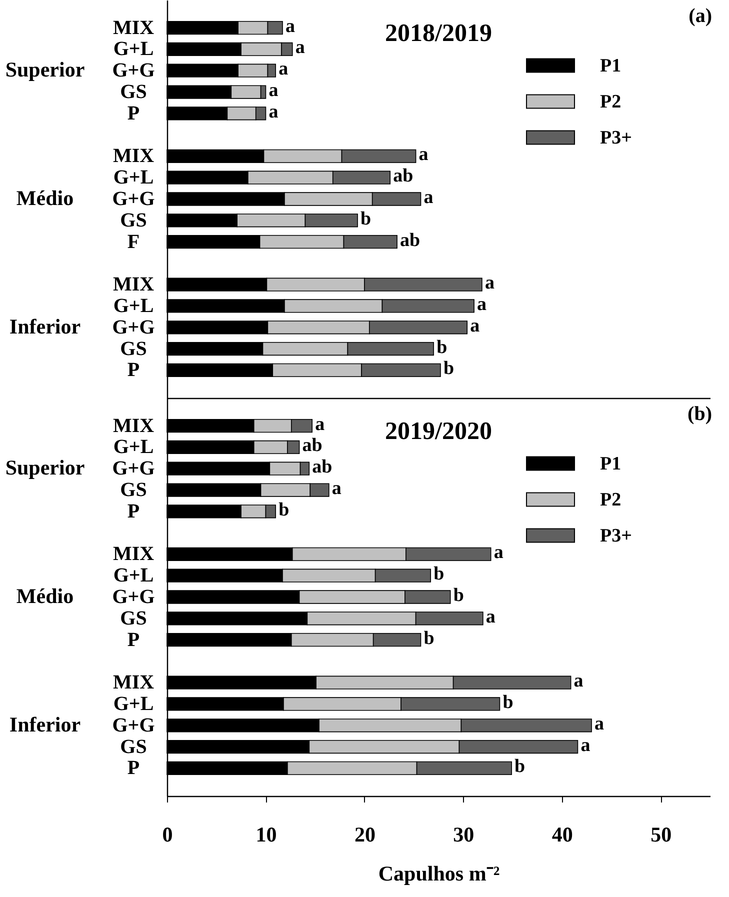 The height and width of the screenshot is (897, 729). I want to click on x-tick-label: 0, so click(167, 834).